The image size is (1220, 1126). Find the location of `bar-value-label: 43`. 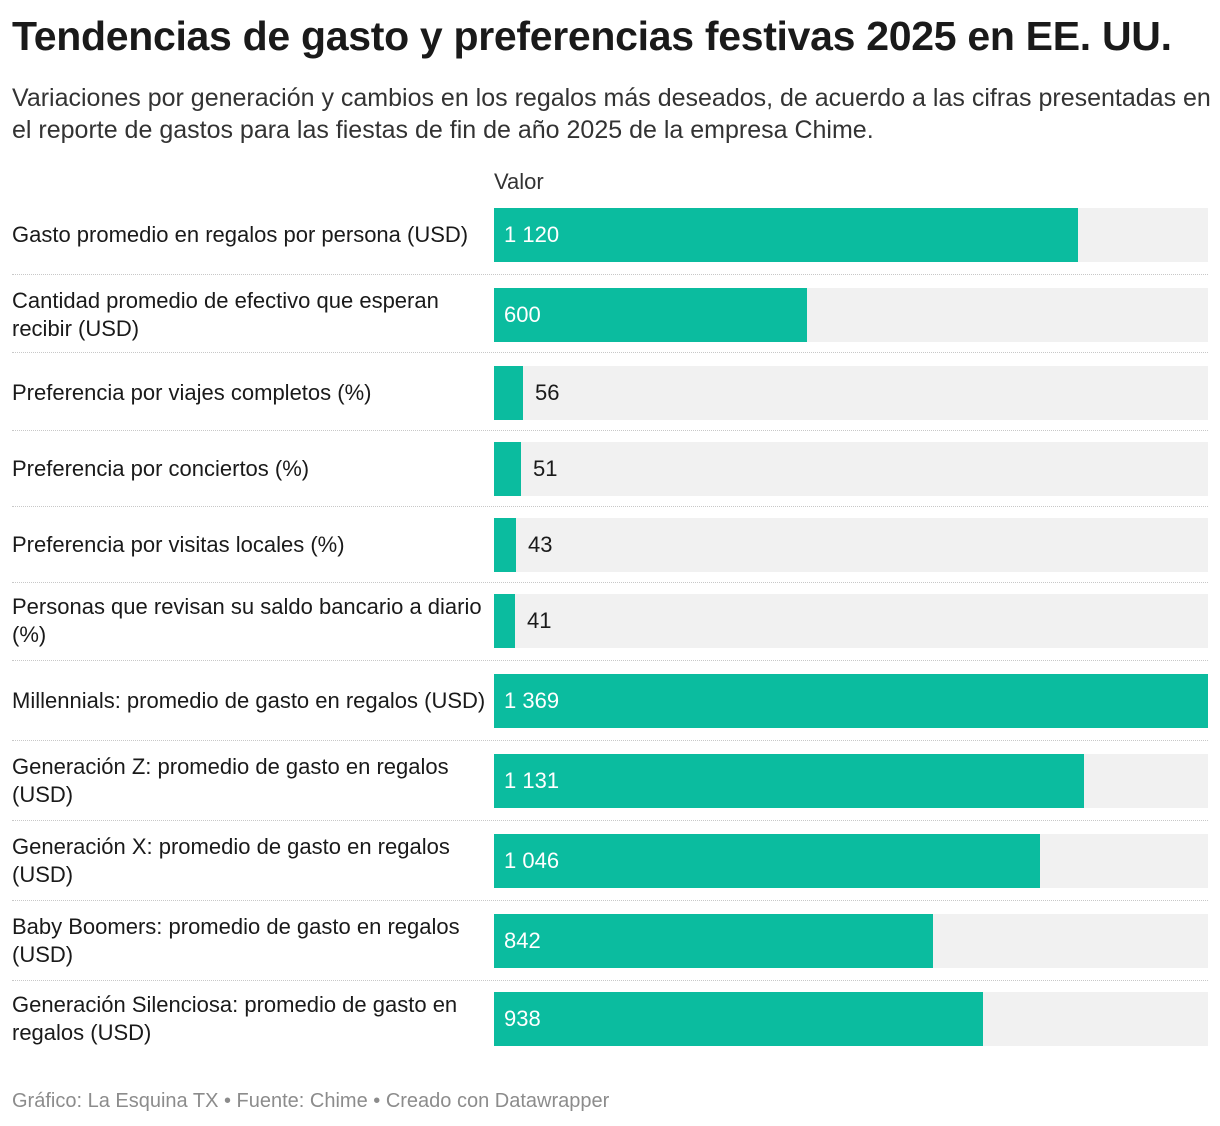

bar-value-label: 43 is located at coordinates (540, 544).